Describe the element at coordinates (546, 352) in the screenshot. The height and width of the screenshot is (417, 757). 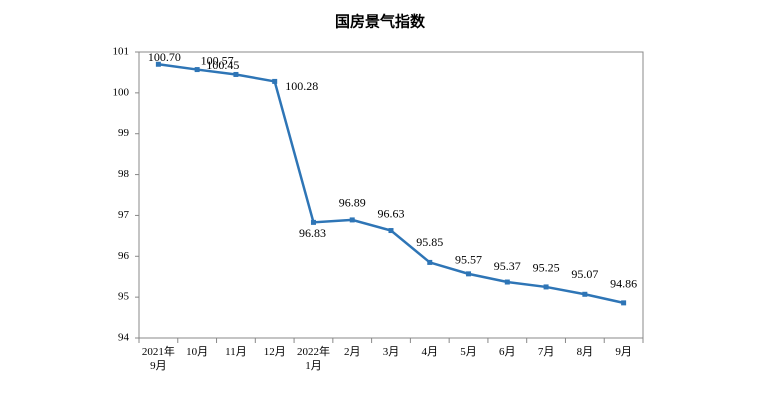
I see `x-tick-label: 7月` at that location.